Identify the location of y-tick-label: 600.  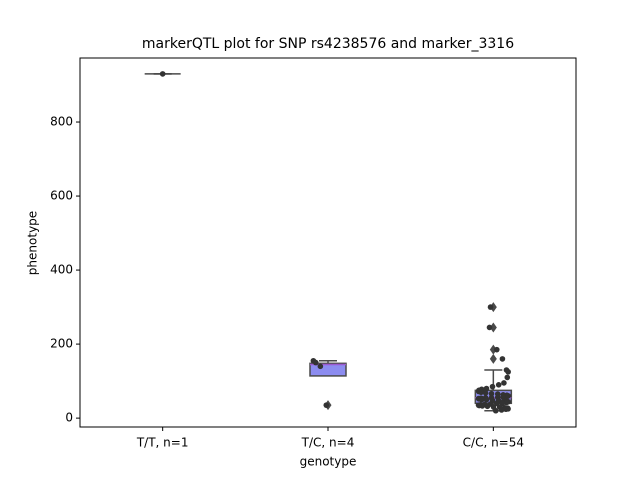
(61, 196).